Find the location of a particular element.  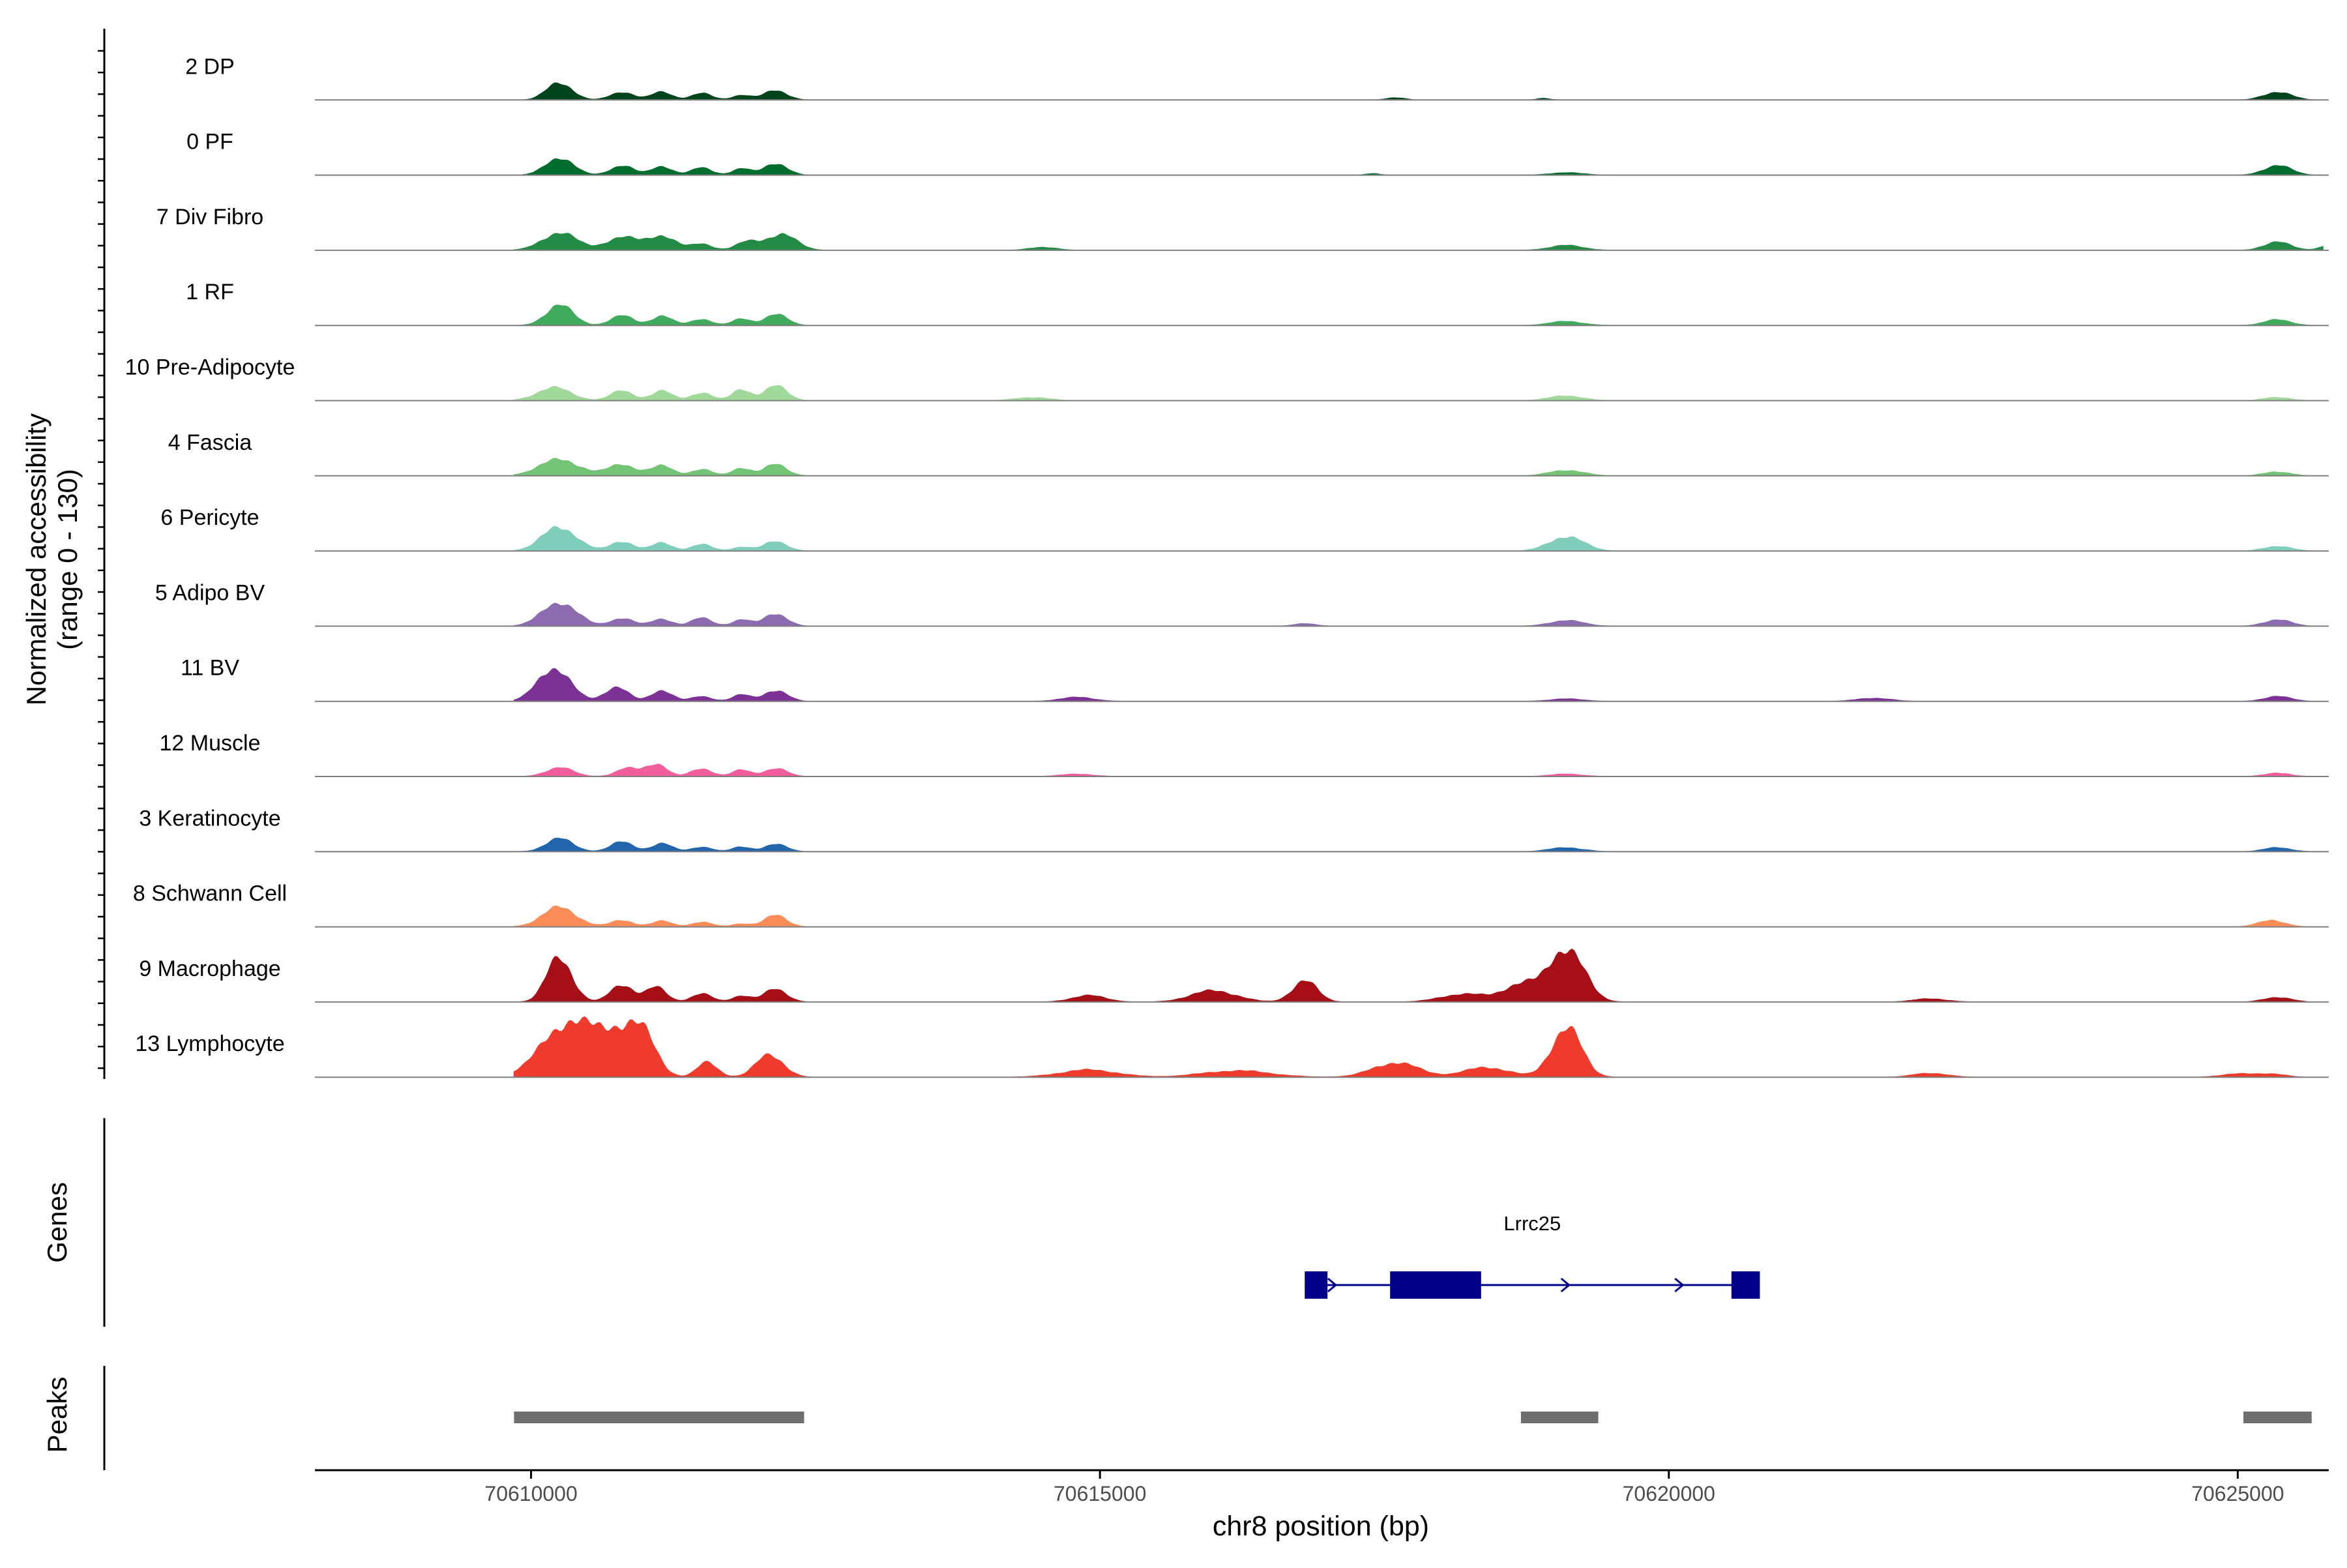

track-8-schwann-cell: 8 Schwann Cell is located at coordinates (1231, 905).